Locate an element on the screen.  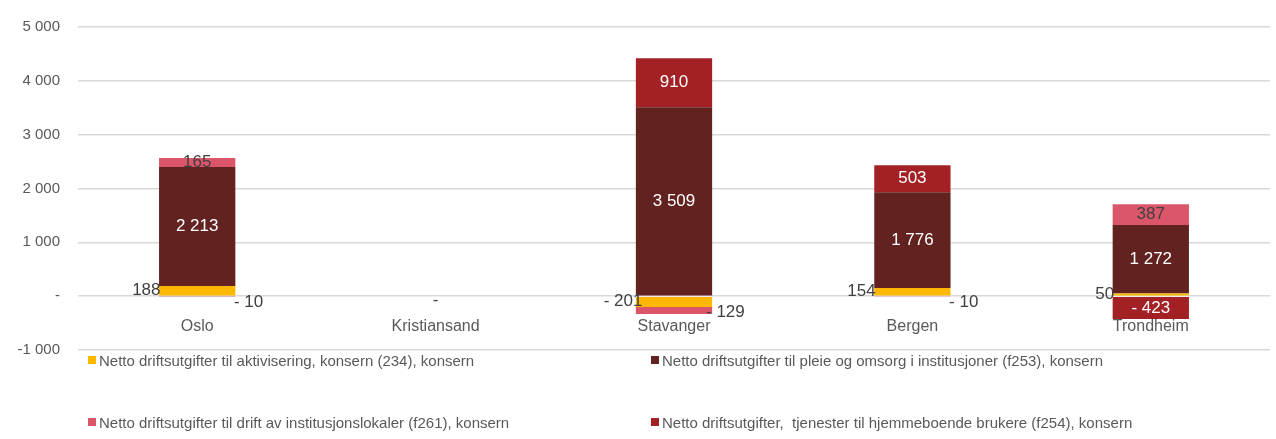
x-tick-label: Bergen is located at coordinates (912, 326).